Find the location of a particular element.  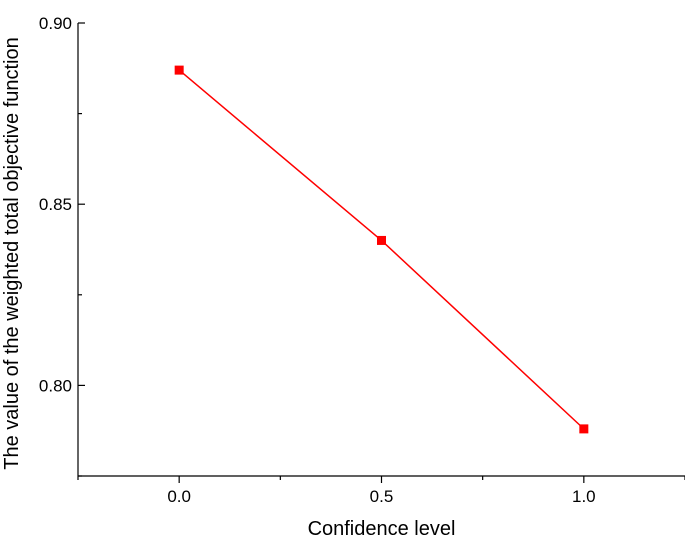

y-tick-label: 0.85 is located at coordinates (55, 204).